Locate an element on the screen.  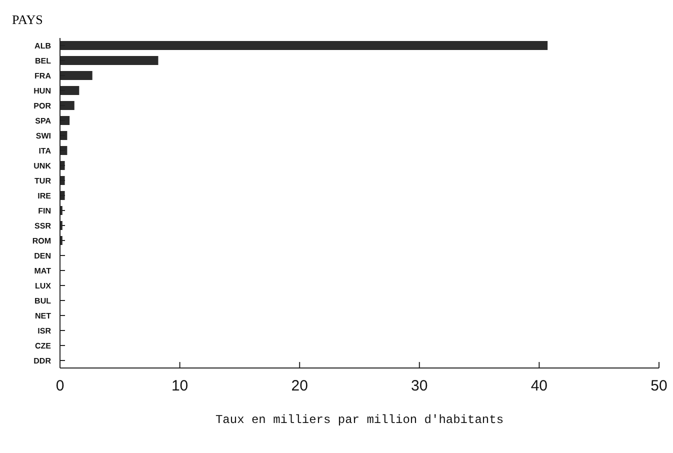
x-tick-label: 20 is located at coordinates (299, 386).